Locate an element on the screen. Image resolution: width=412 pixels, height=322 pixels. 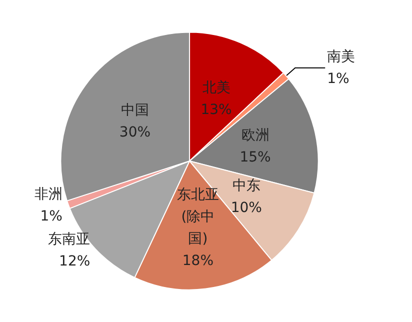
data-label: 15% is located at coordinates (255, 157).